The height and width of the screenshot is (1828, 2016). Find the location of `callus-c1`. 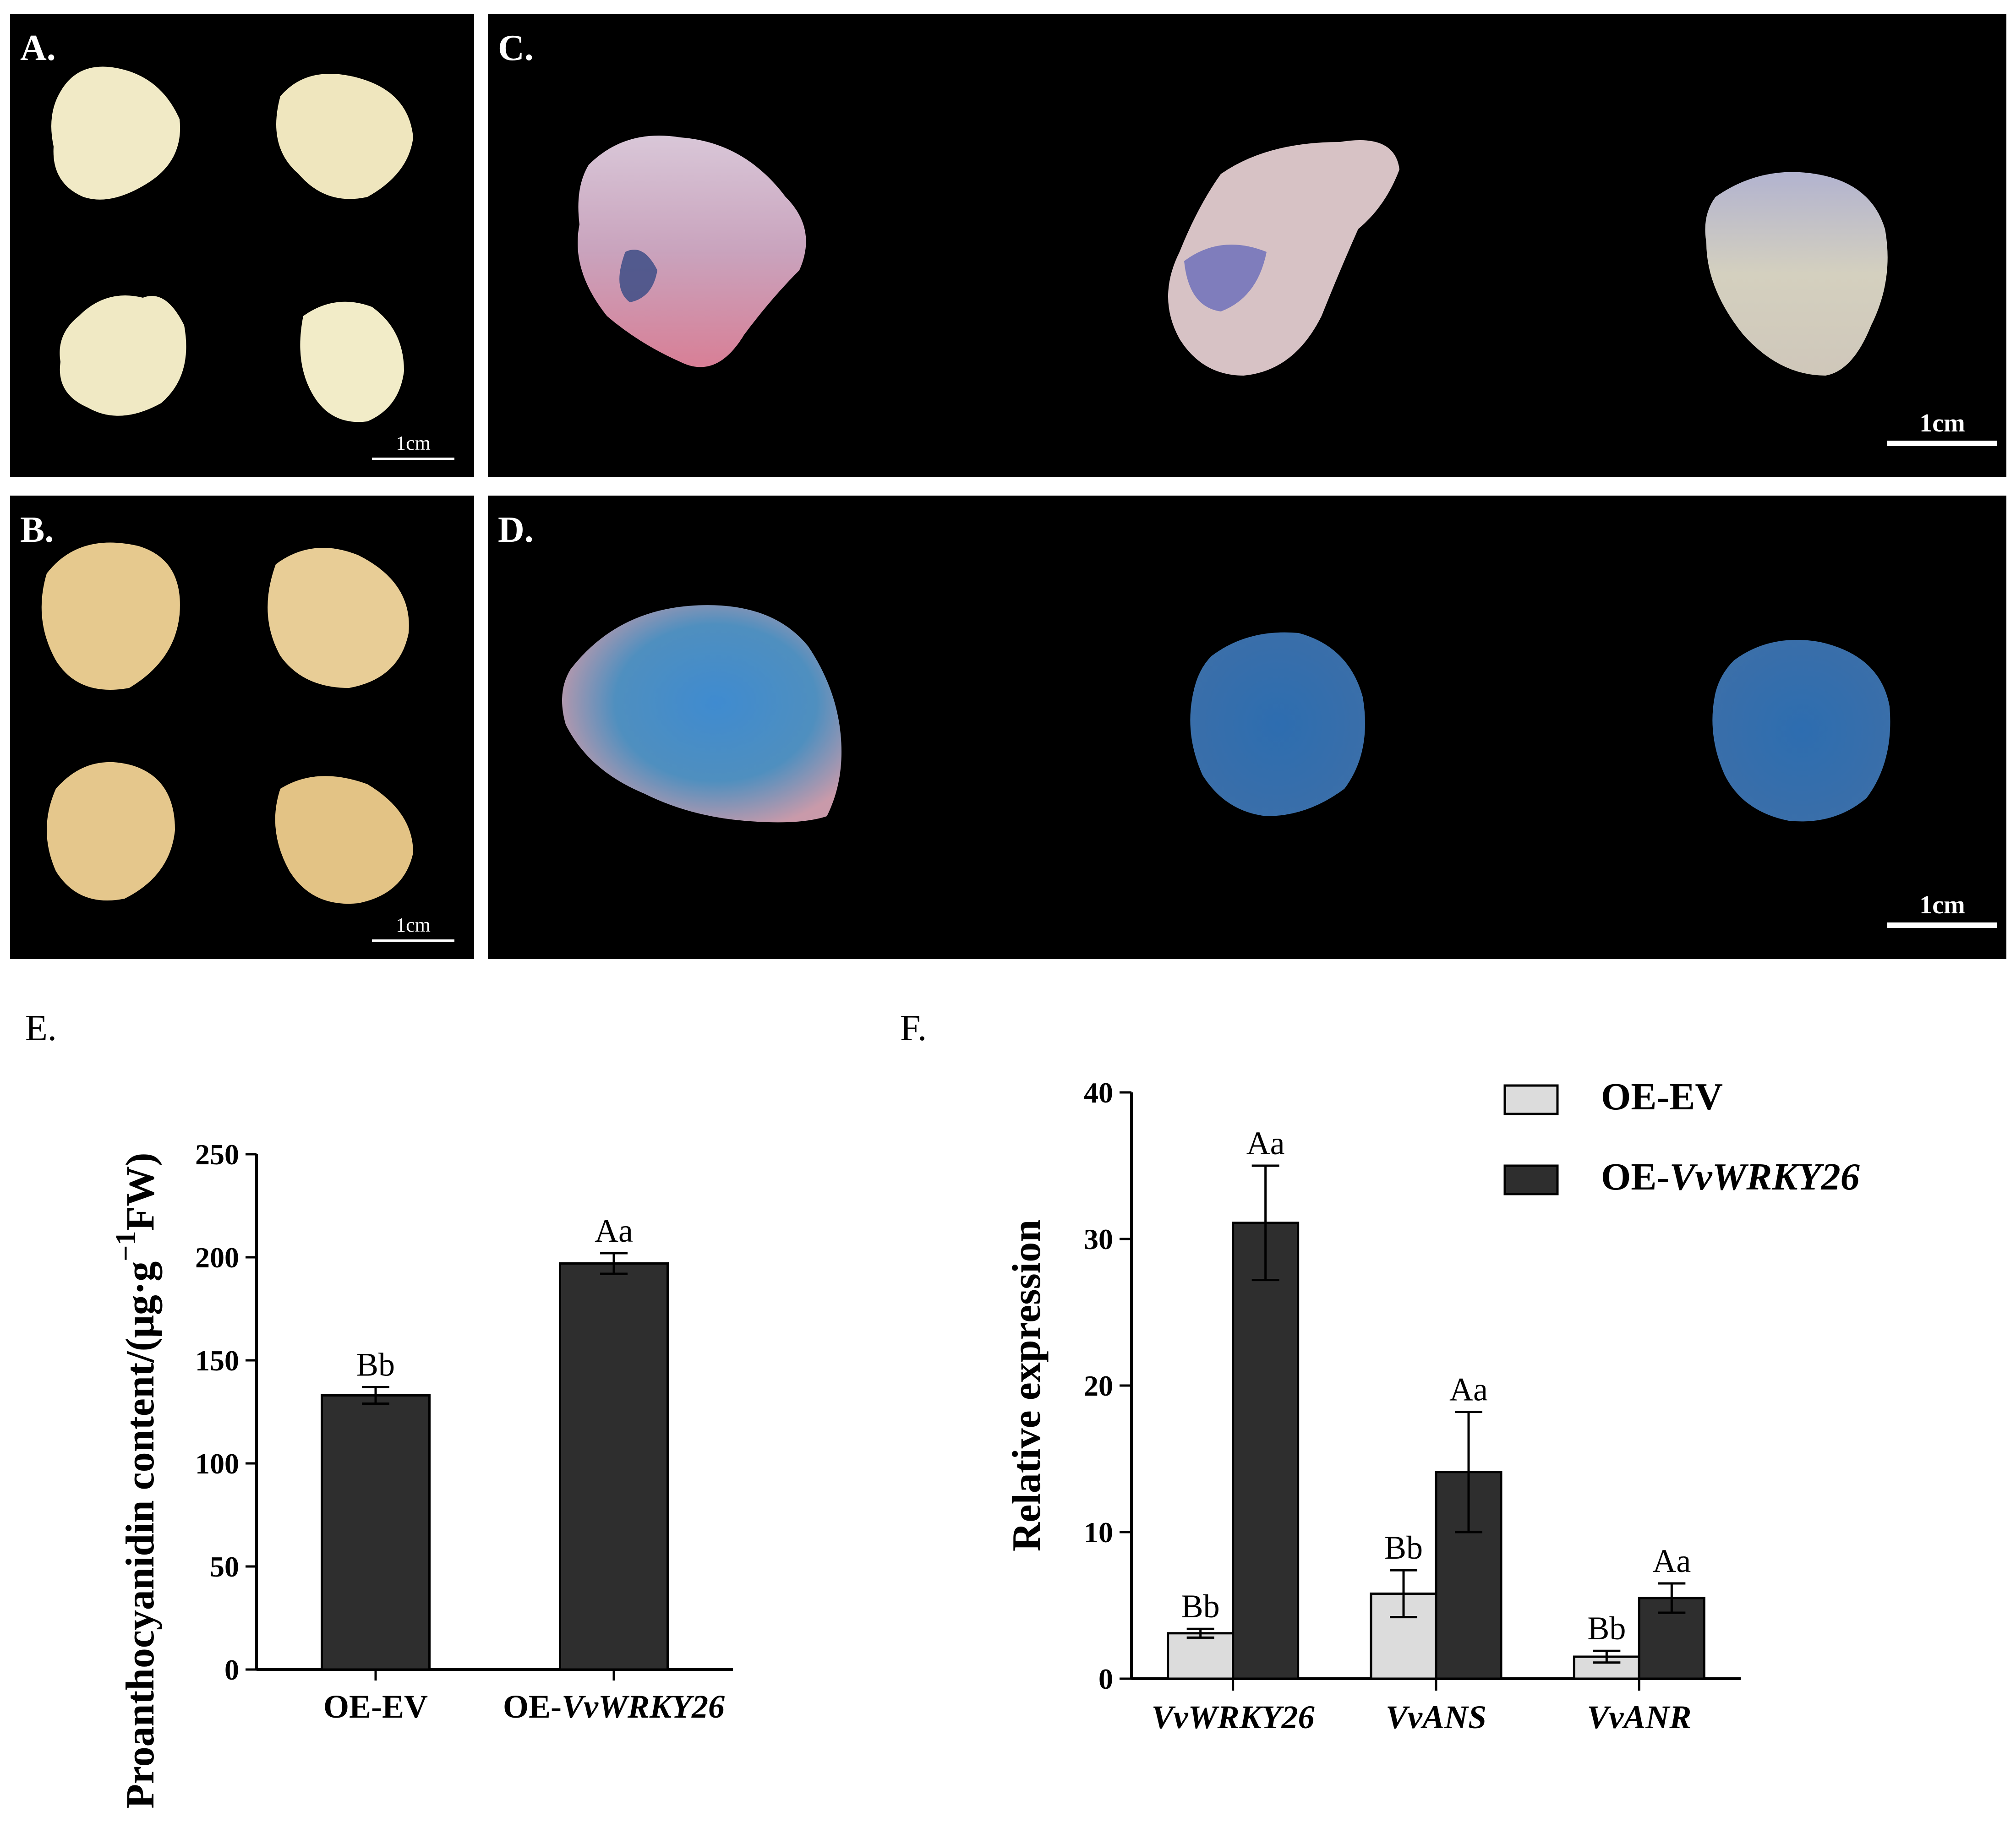

callus-c1 is located at coordinates (692, 251).